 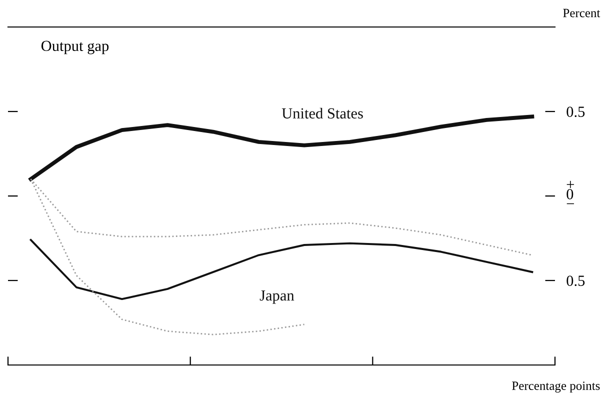 What do you see at coordinates (556, 387) in the screenshot?
I see `text: Percentage points` at bounding box center [556, 387].